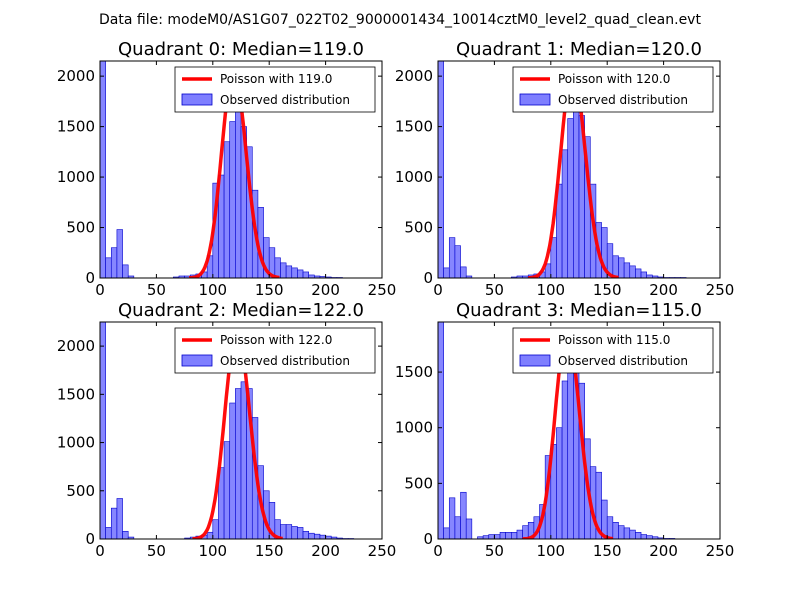  I want to click on panel-title: Quadrant 3: Median=115.0, so click(579, 310).